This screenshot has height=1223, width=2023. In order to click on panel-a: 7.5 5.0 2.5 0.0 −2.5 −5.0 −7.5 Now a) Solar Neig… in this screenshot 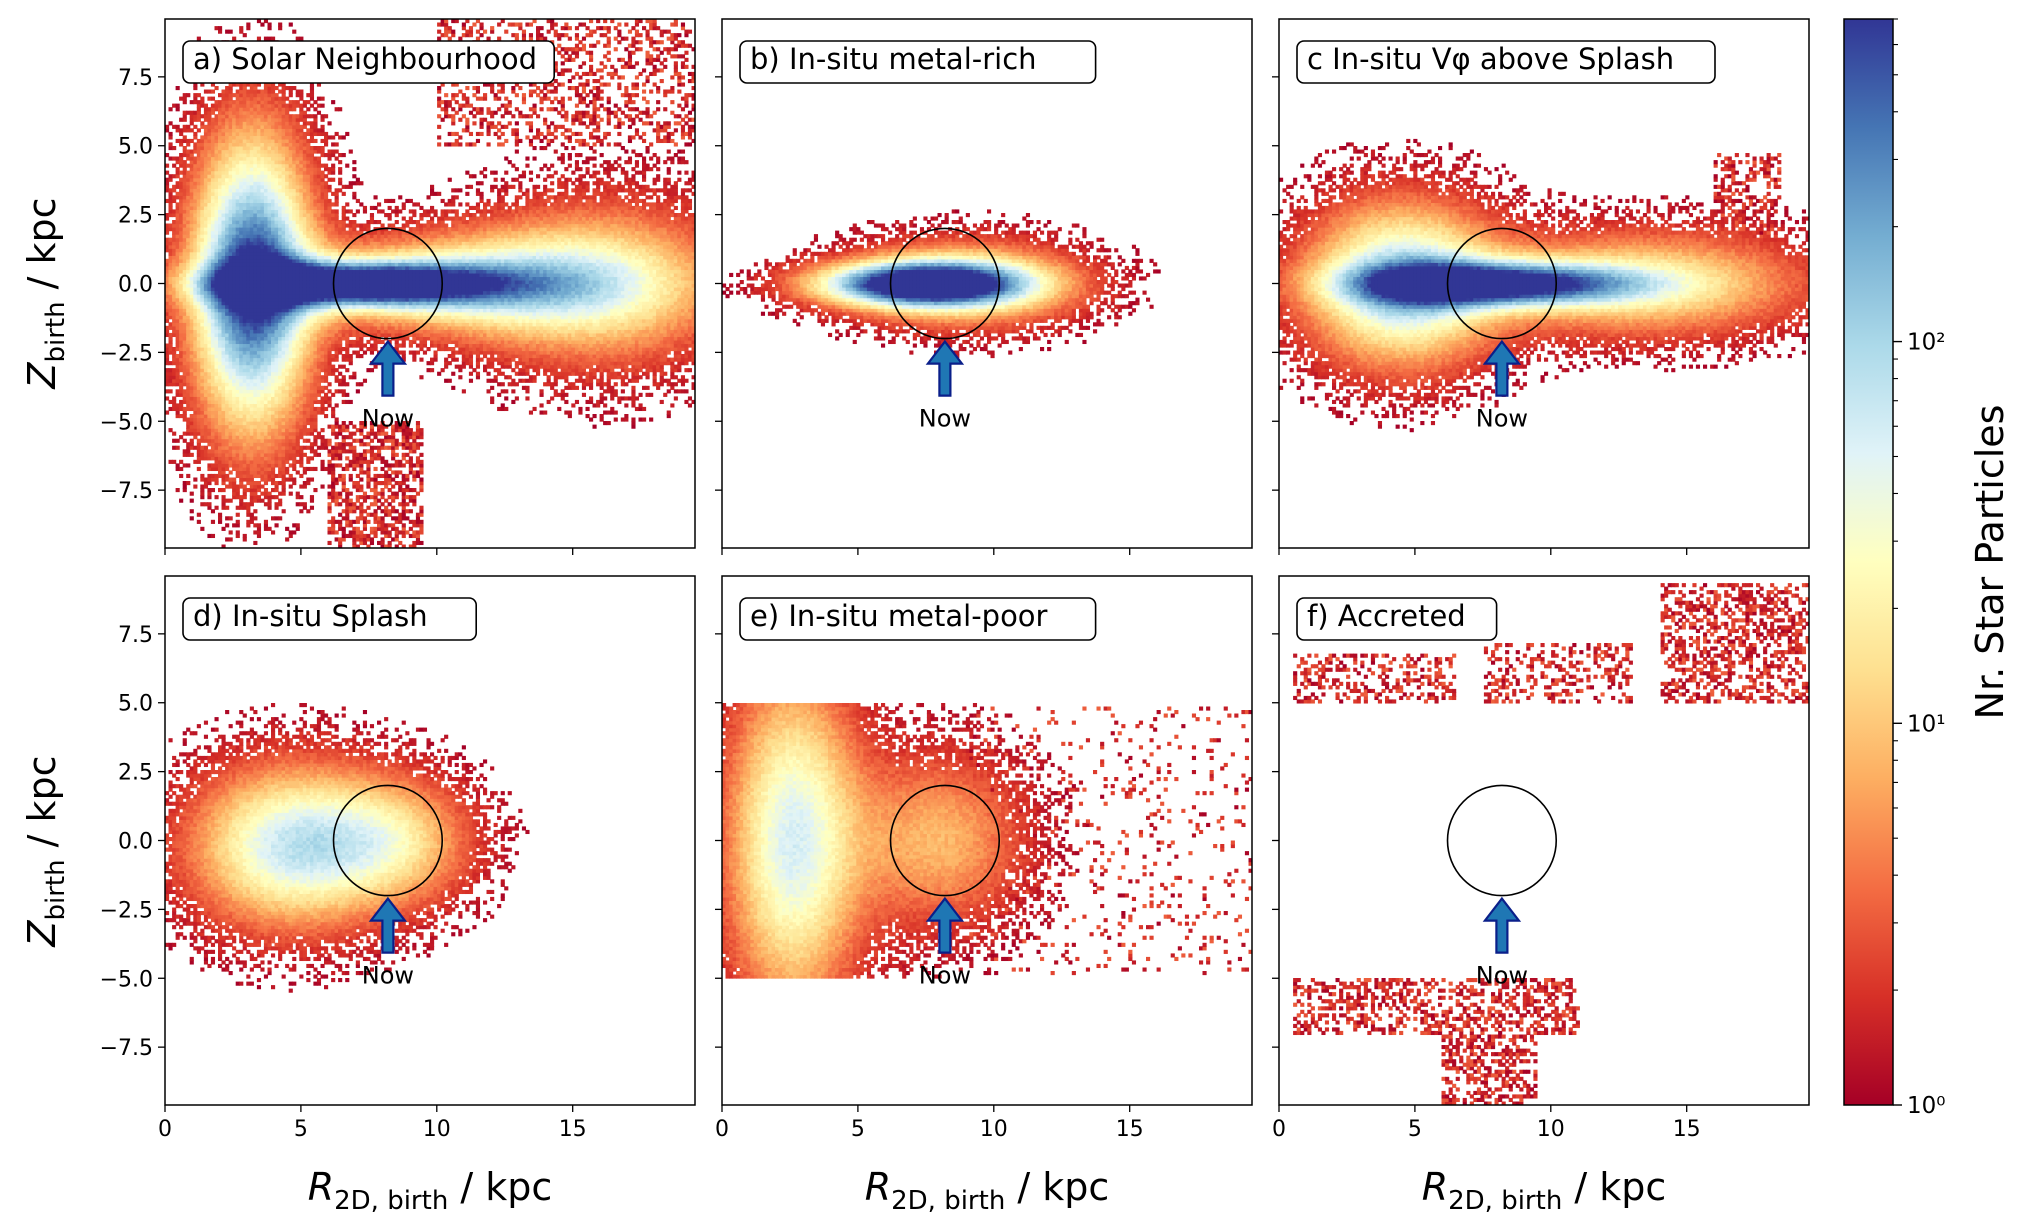, I will do `click(398, 286)`.